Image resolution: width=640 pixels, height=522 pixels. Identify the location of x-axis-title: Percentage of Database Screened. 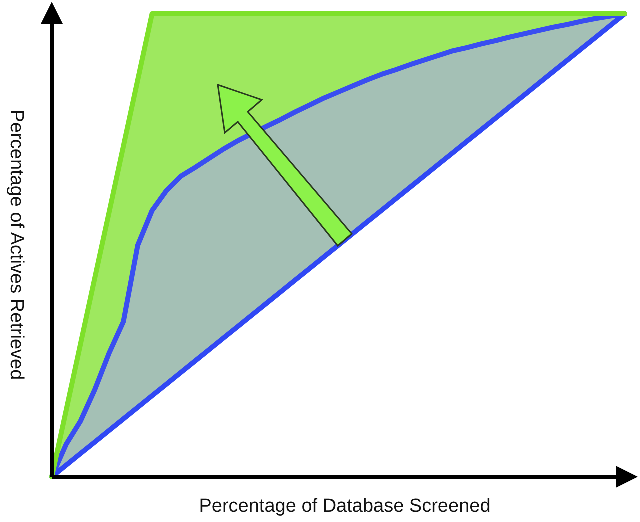
(345, 507).